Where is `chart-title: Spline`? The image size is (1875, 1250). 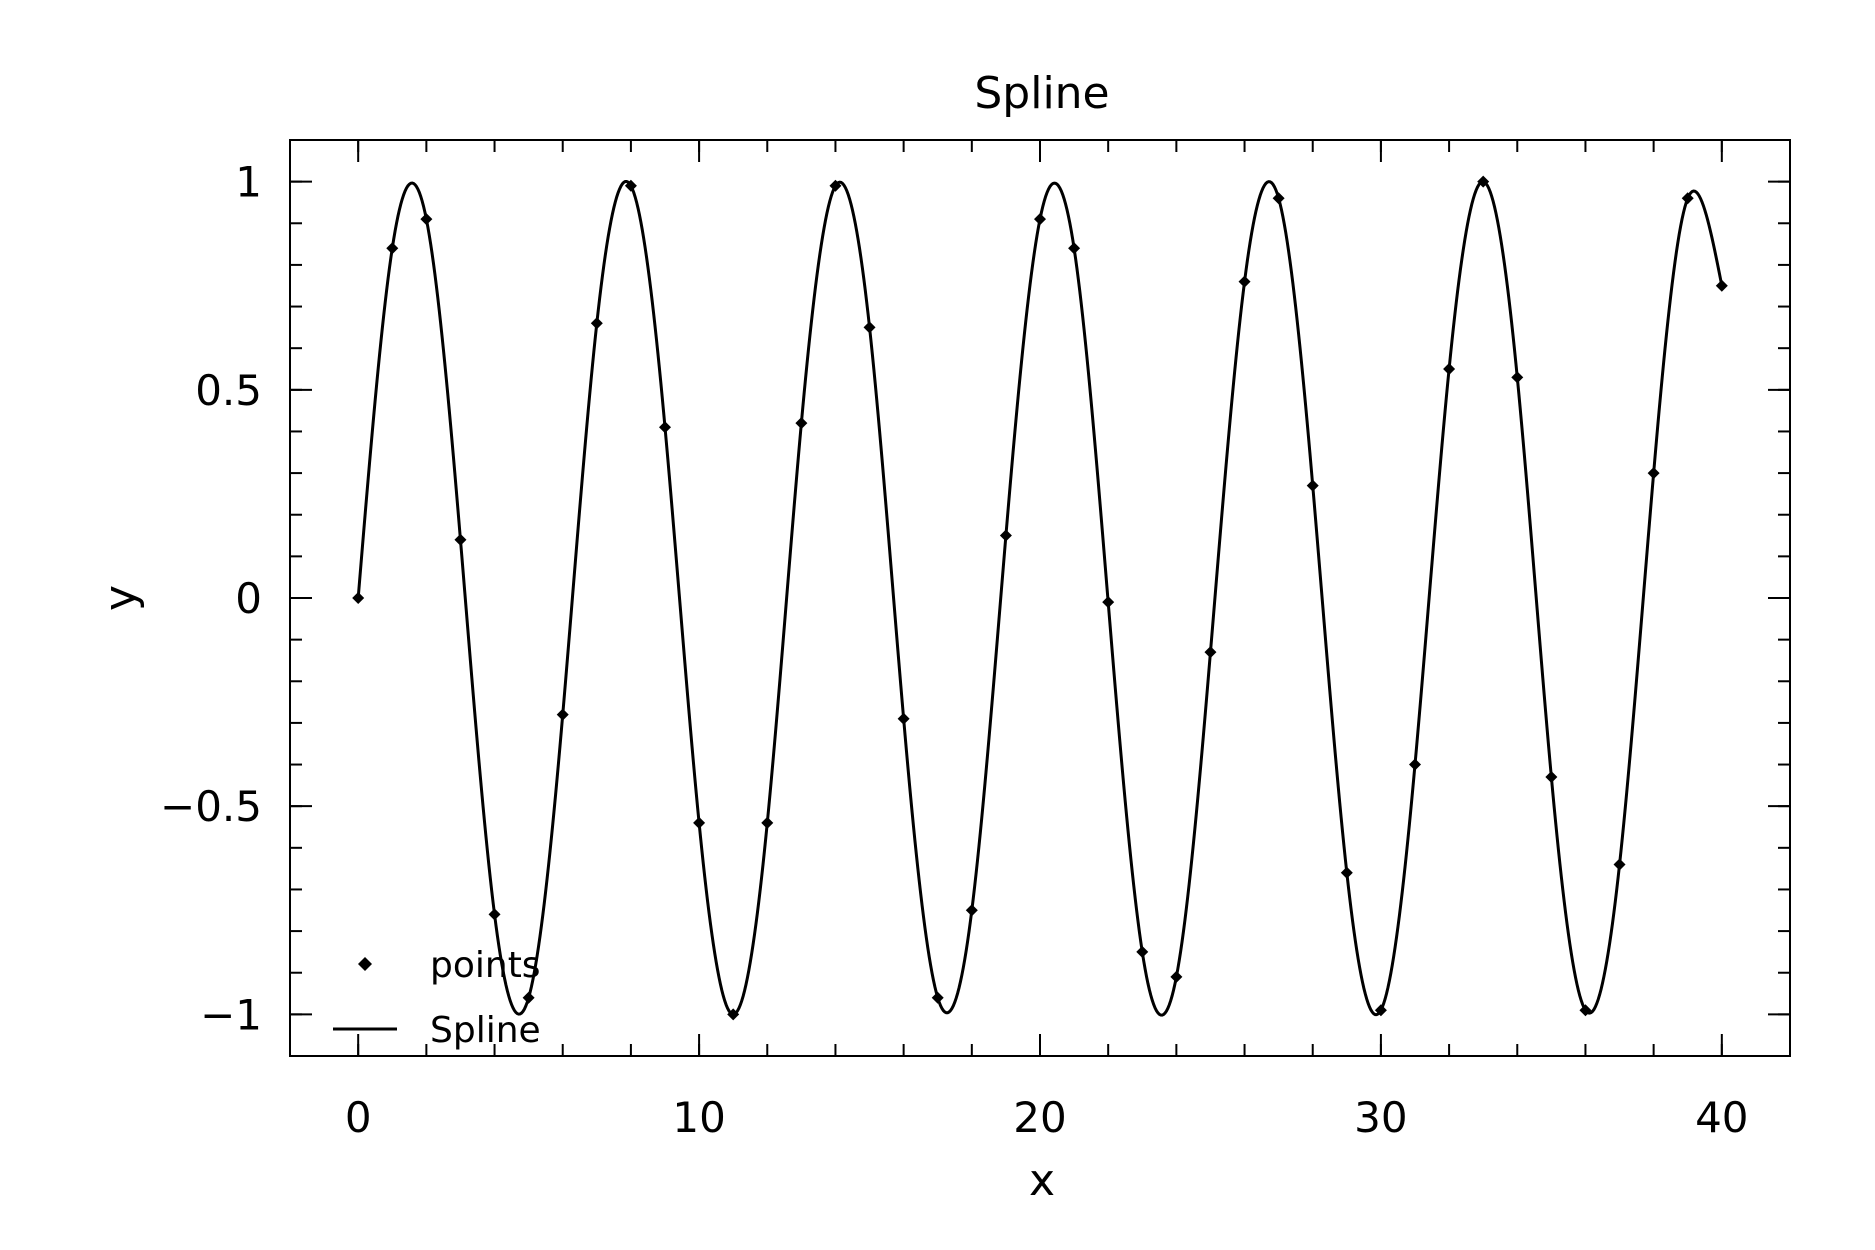
chart-title: Spline is located at coordinates (1041, 93).